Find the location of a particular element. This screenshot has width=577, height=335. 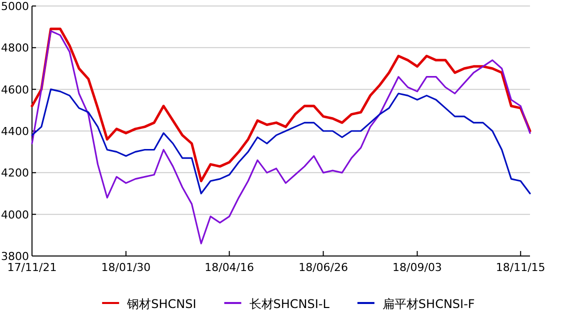

legend-label: 钢材SHCNSI is located at coordinates (161, 304).